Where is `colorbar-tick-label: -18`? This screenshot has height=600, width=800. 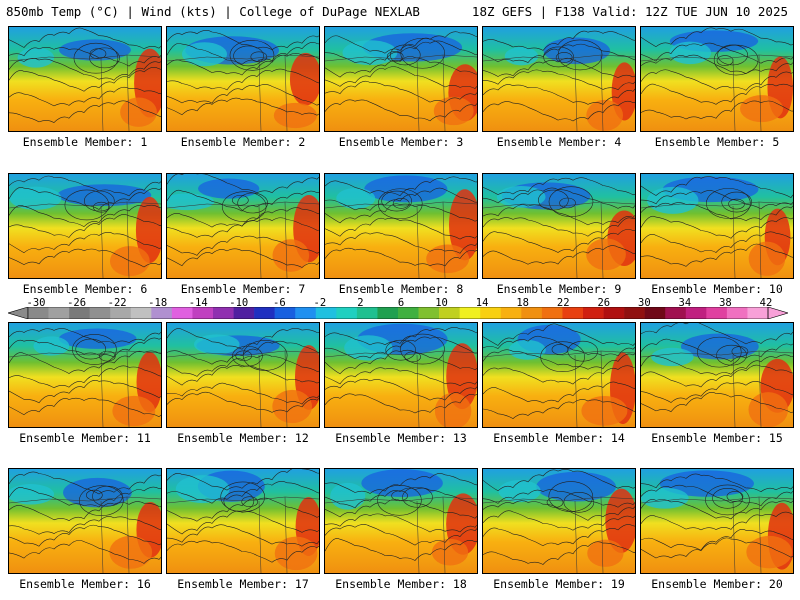 colorbar-tick-label: -18 is located at coordinates (158, 303).